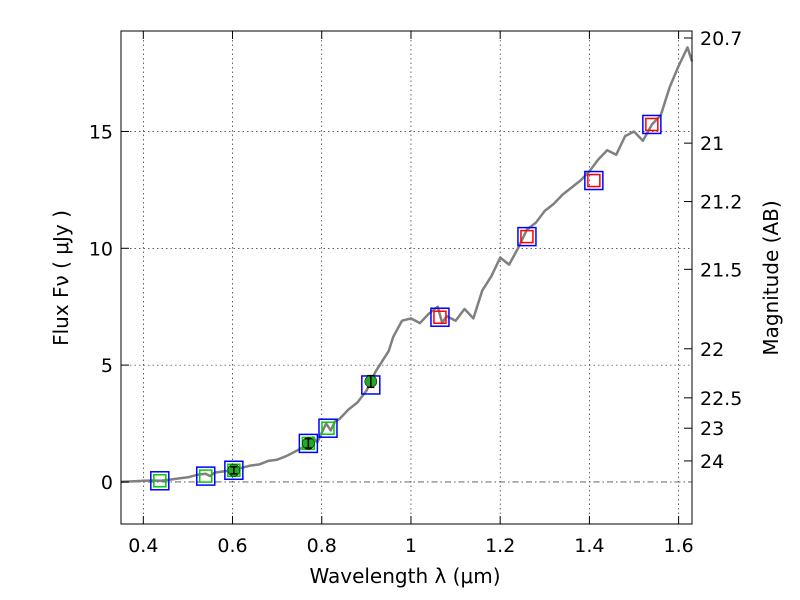 Image resolution: width=800 pixels, height=600 pixels. What do you see at coordinates (143, 546) in the screenshot?
I see `x-tick-label: 0.4` at bounding box center [143, 546].